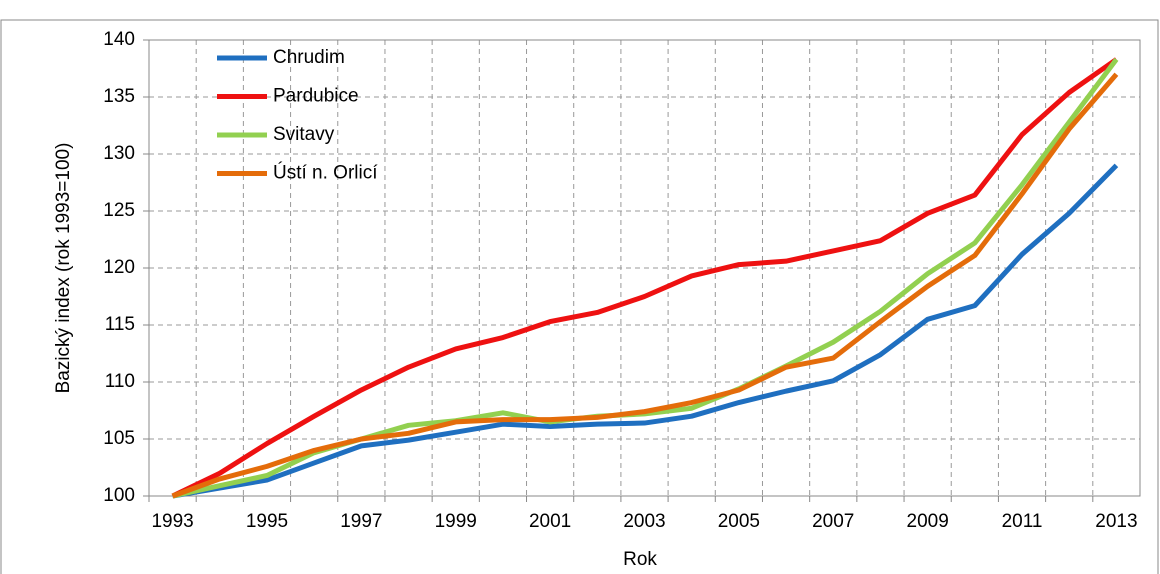  I want to click on y-tick-label: 140, so click(119, 39).